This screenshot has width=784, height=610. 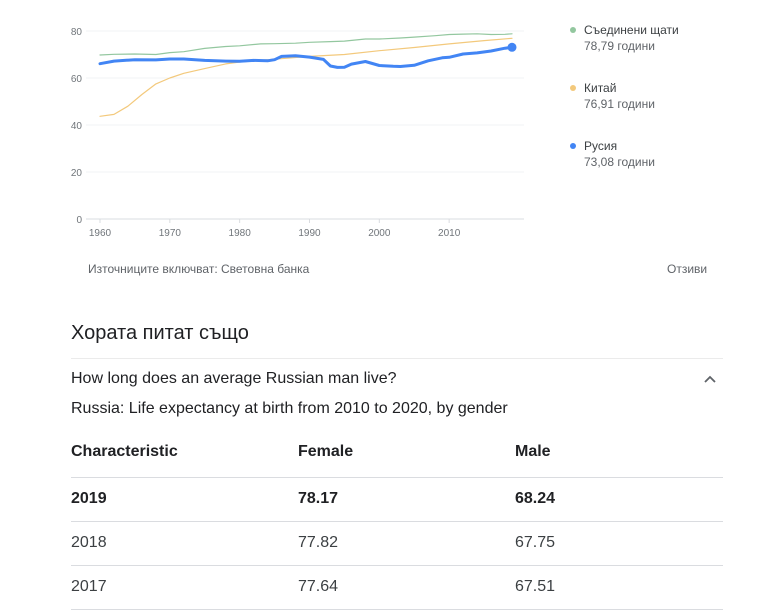 What do you see at coordinates (601, 146) in the screenshot?
I see `legend-name-russia: Русия` at bounding box center [601, 146].